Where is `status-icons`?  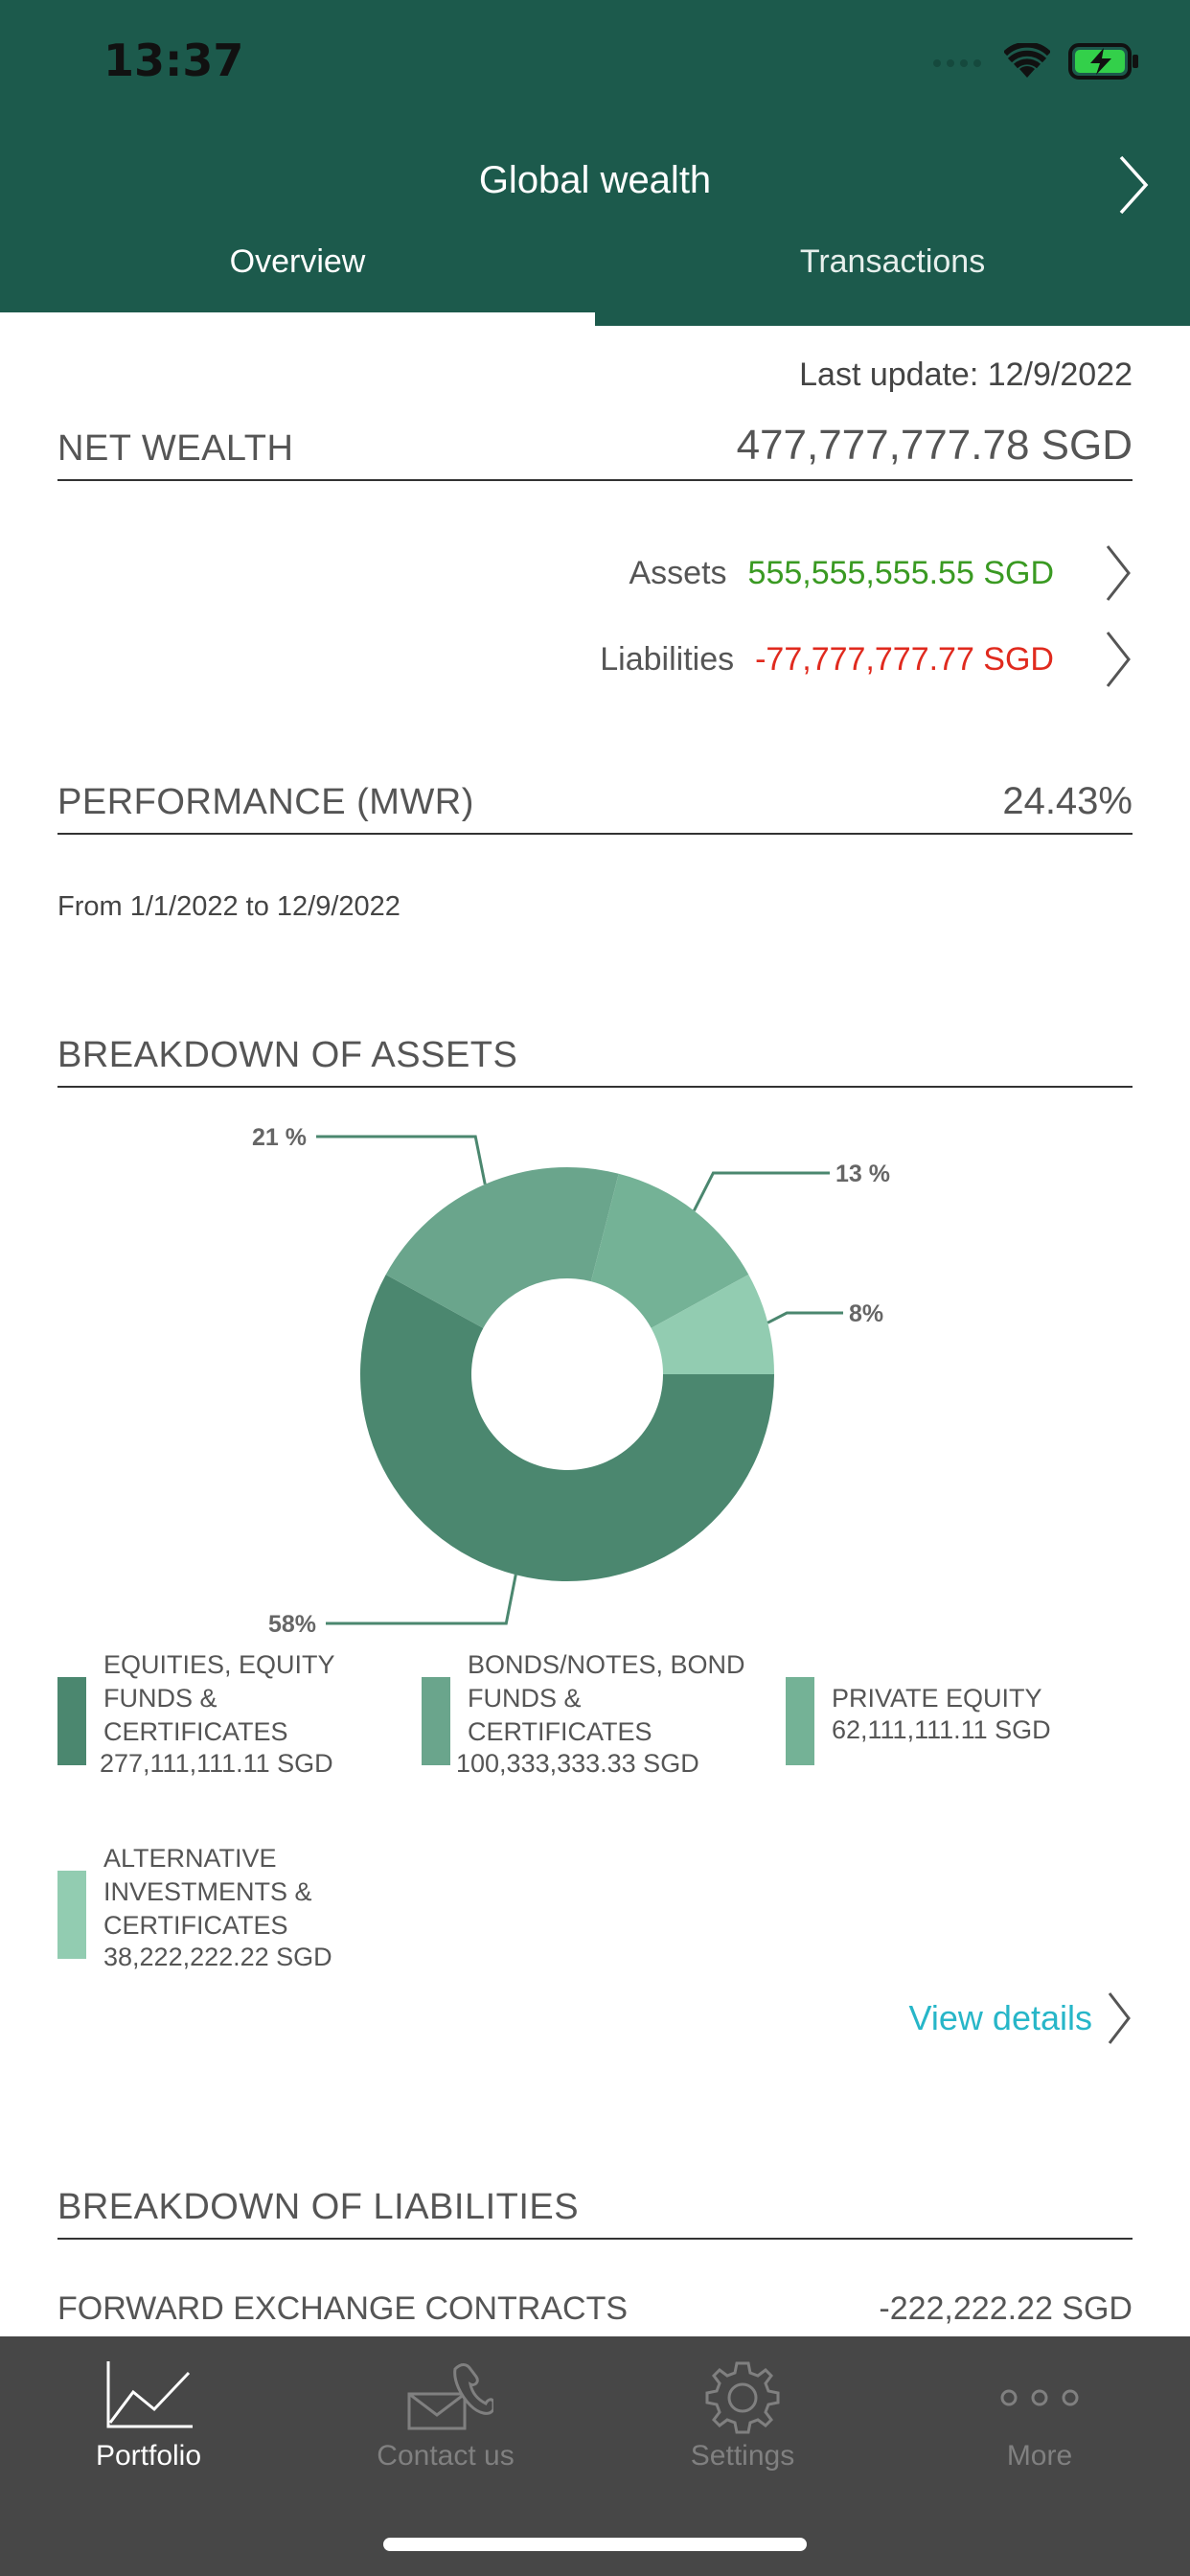
status-icons is located at coordinates (1036, 61).